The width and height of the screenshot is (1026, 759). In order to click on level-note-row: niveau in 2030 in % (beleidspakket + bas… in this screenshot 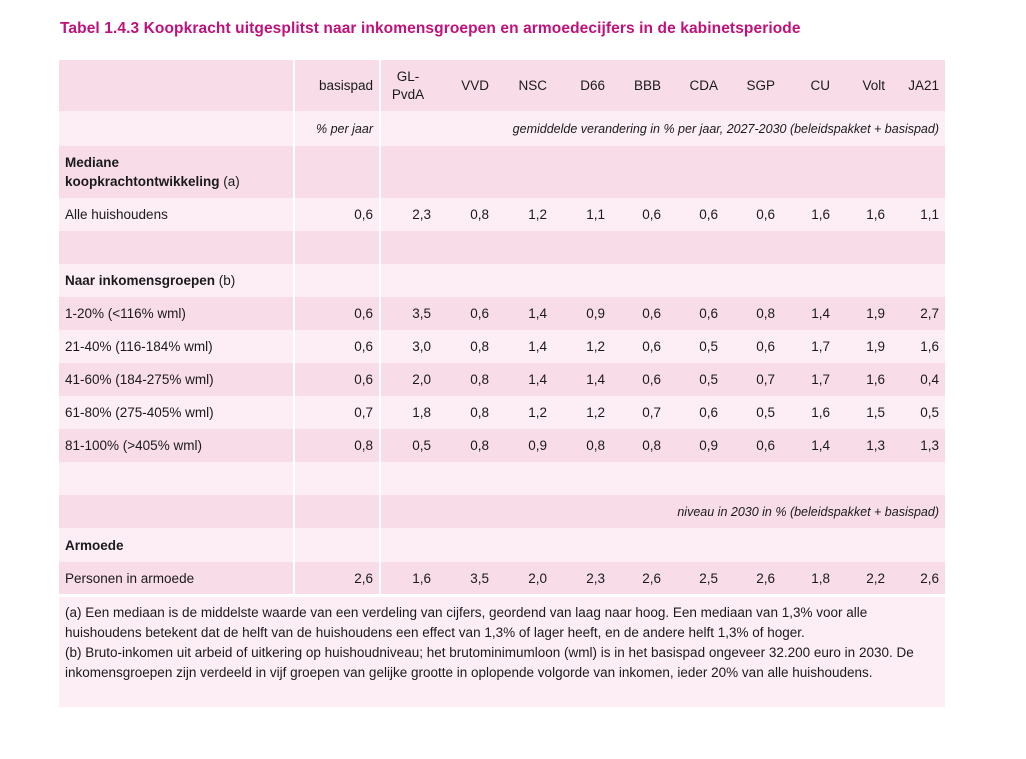, I will do `click(502, 511)`.